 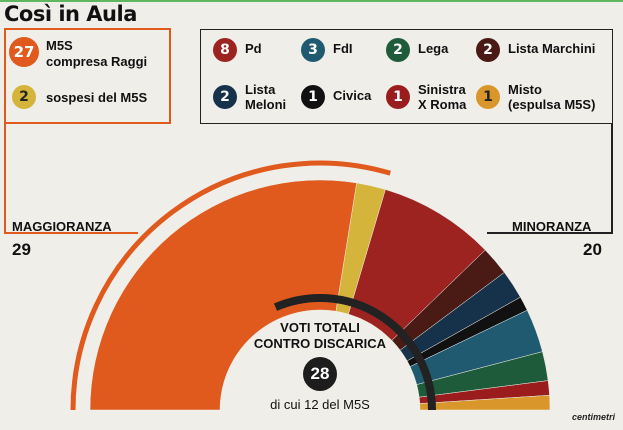 I want to click on minority-connector-horizontal, so click(x=549, y=233).